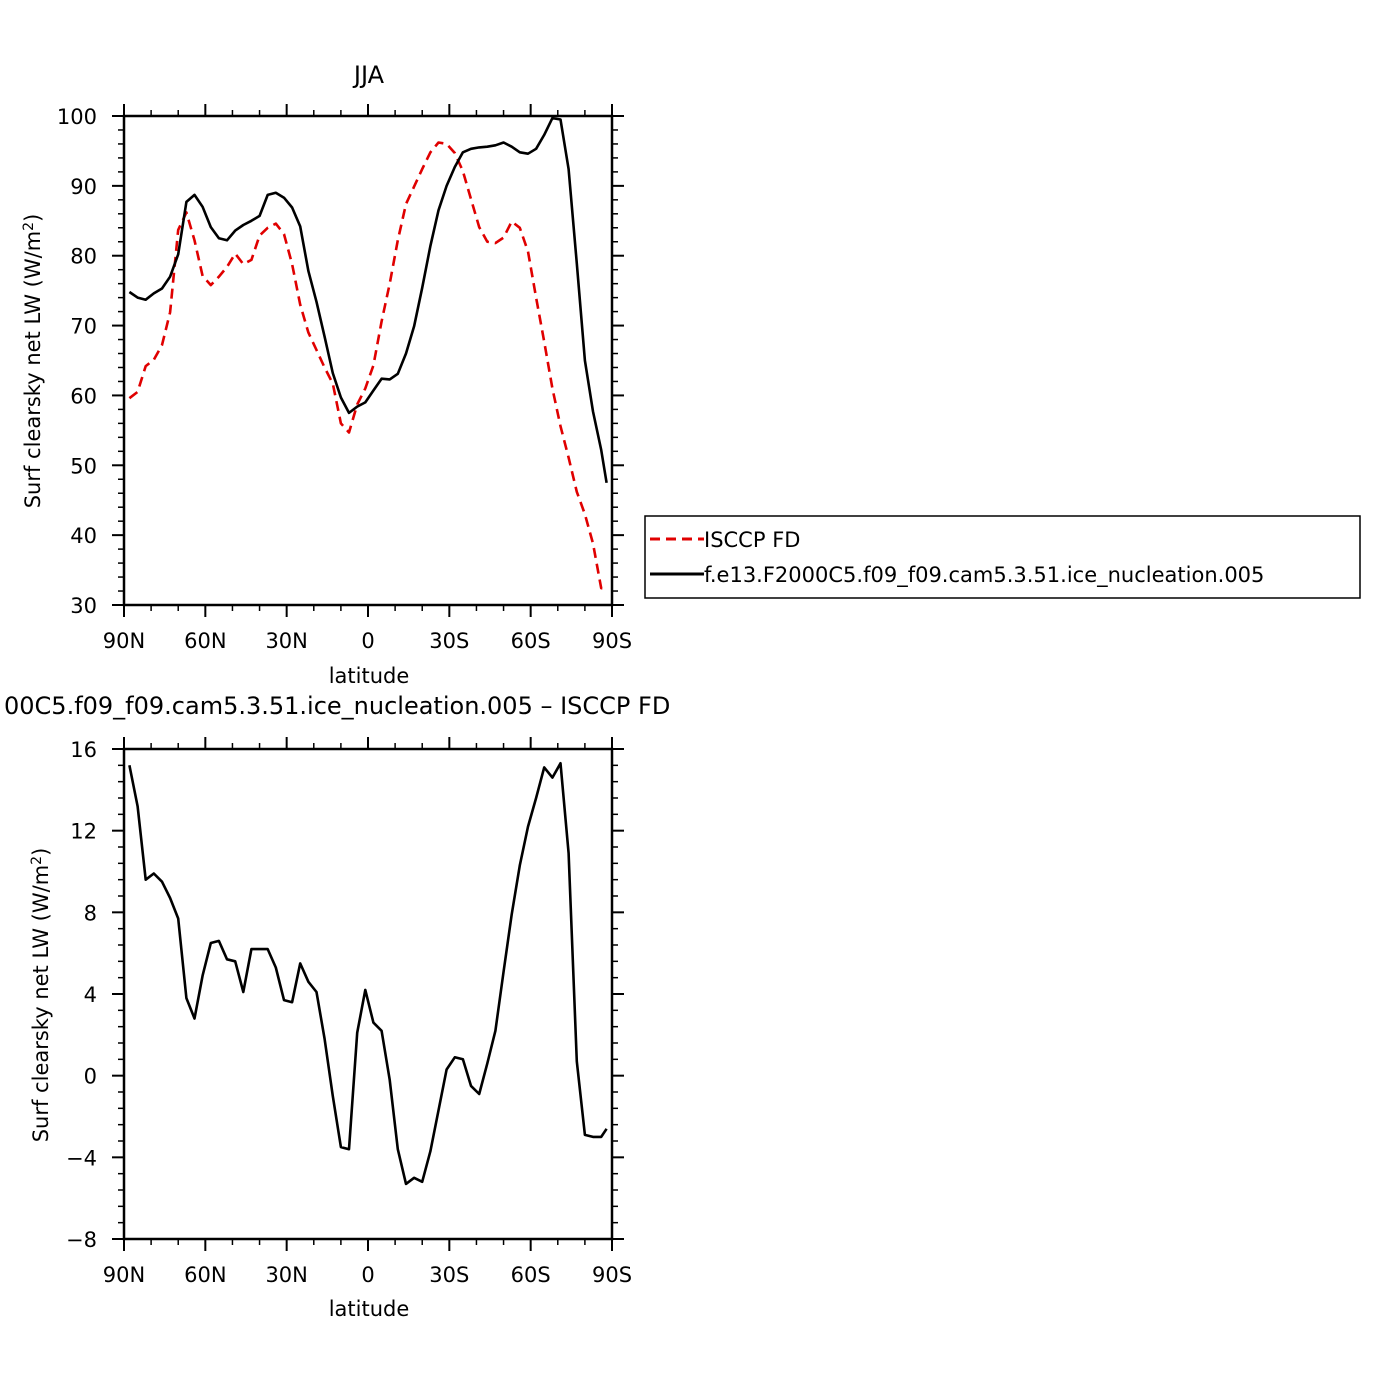 This screenshot has width=1380, height=1380. What do you see at coordinates (83, 832) in the screenshot?
I see `y-tick-label: 12` at bounding box center [83, 832].